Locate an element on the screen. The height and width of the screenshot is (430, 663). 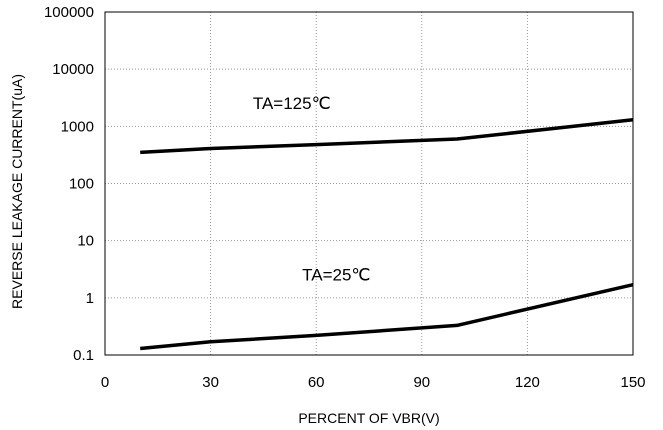
x-tick-label: 120 is located at coordinates (527, 382).